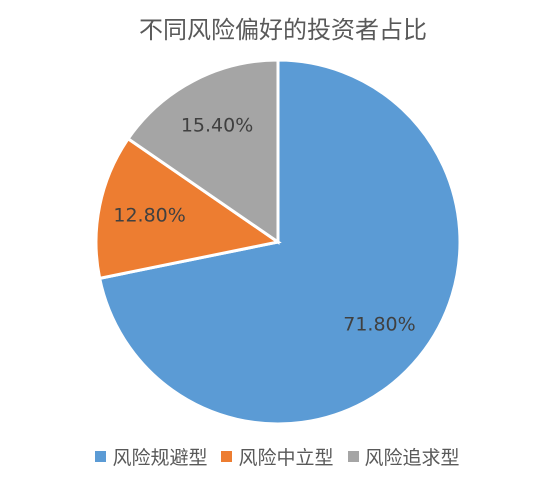 This screenshot has height=482, width=555. I want to click on data-label: 12.80%, so click(149, 215).